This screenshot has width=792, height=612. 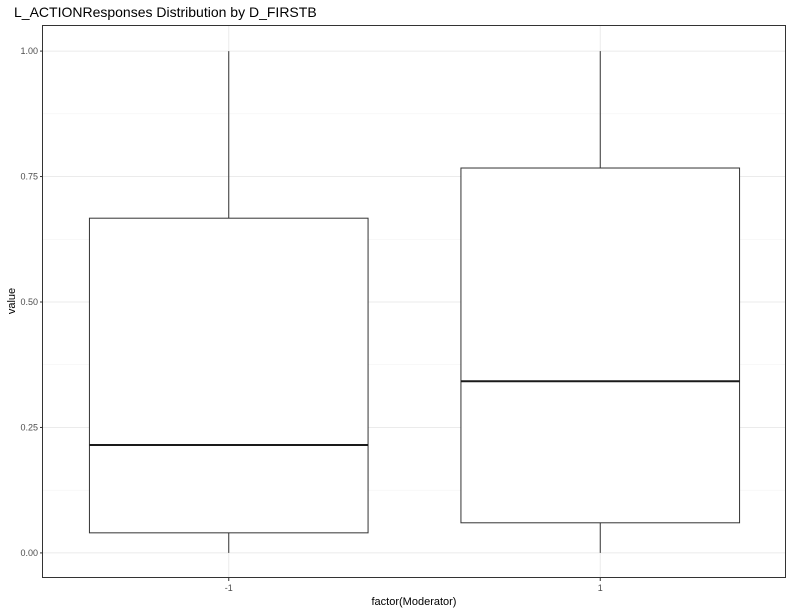 What do you see at coordinates (229, 588) in the screenshot?
I see `x-tick-label: -1` at bounding box center [229, 588].